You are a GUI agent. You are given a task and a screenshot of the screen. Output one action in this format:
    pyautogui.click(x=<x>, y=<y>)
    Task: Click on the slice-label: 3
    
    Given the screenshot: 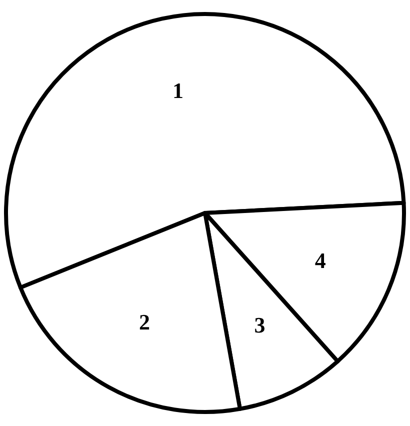 What is the action you would take?
    pyautogui.click(x=260, y=325)
    